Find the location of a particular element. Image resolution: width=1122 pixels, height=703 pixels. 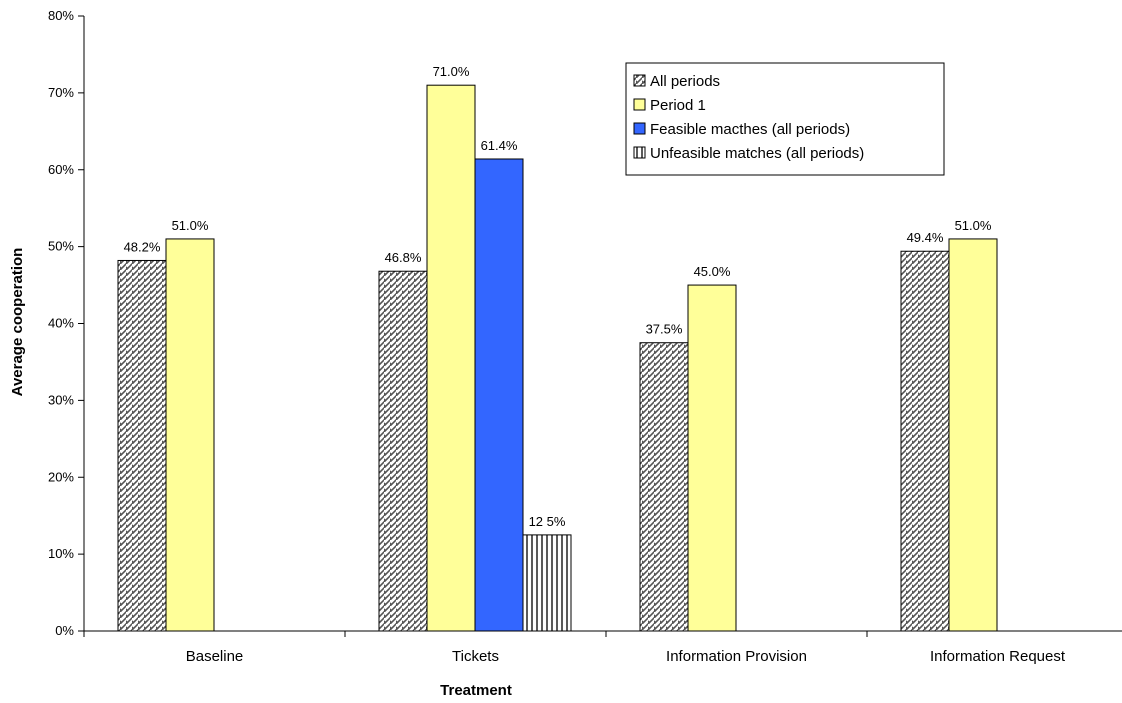

category-label: Information Provision is located at coordinates (736, 656).